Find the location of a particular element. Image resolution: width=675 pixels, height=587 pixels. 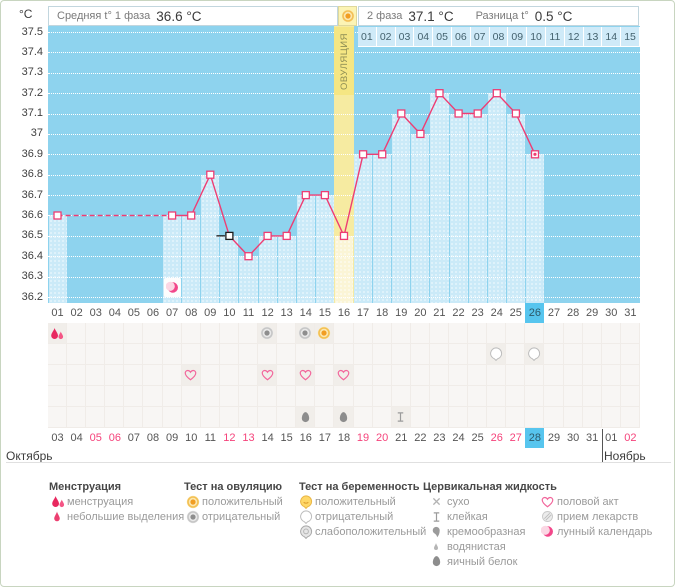

cycle-day-cell-17: 17 is located at coordinates (363, 313).